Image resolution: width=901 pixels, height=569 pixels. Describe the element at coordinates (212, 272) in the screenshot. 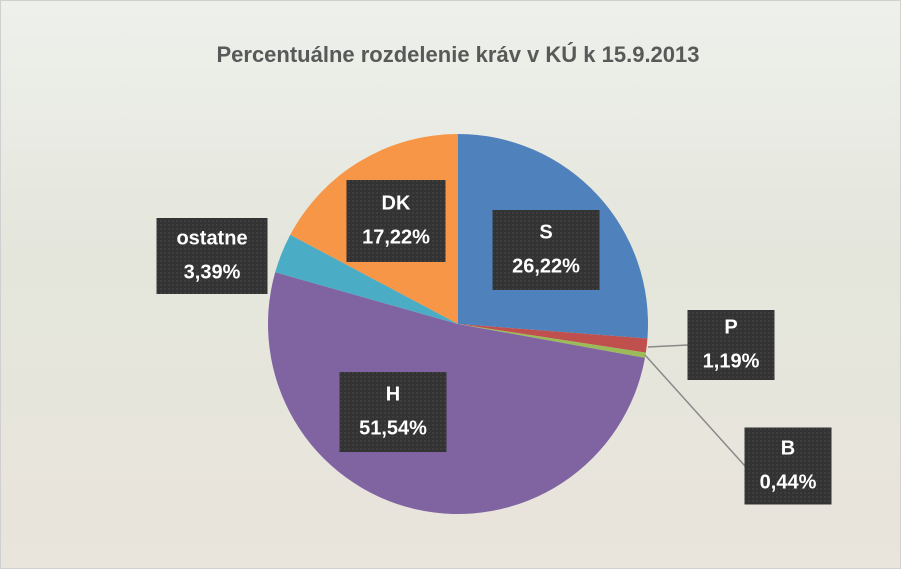

I see `data-label: 3,39%` at that location.